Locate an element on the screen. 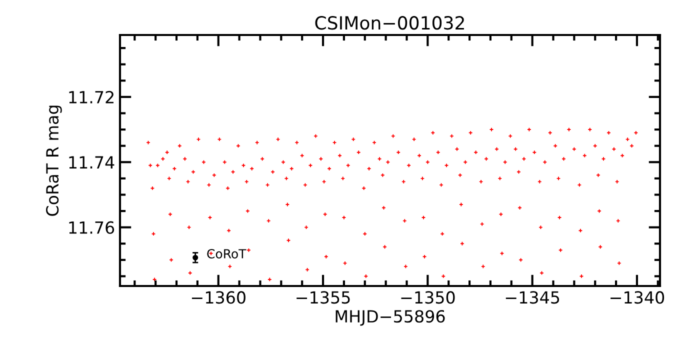 The height and width of the screenshot is (340, 695). x-tick-label: −1355 is located at coordinates (323, 297).